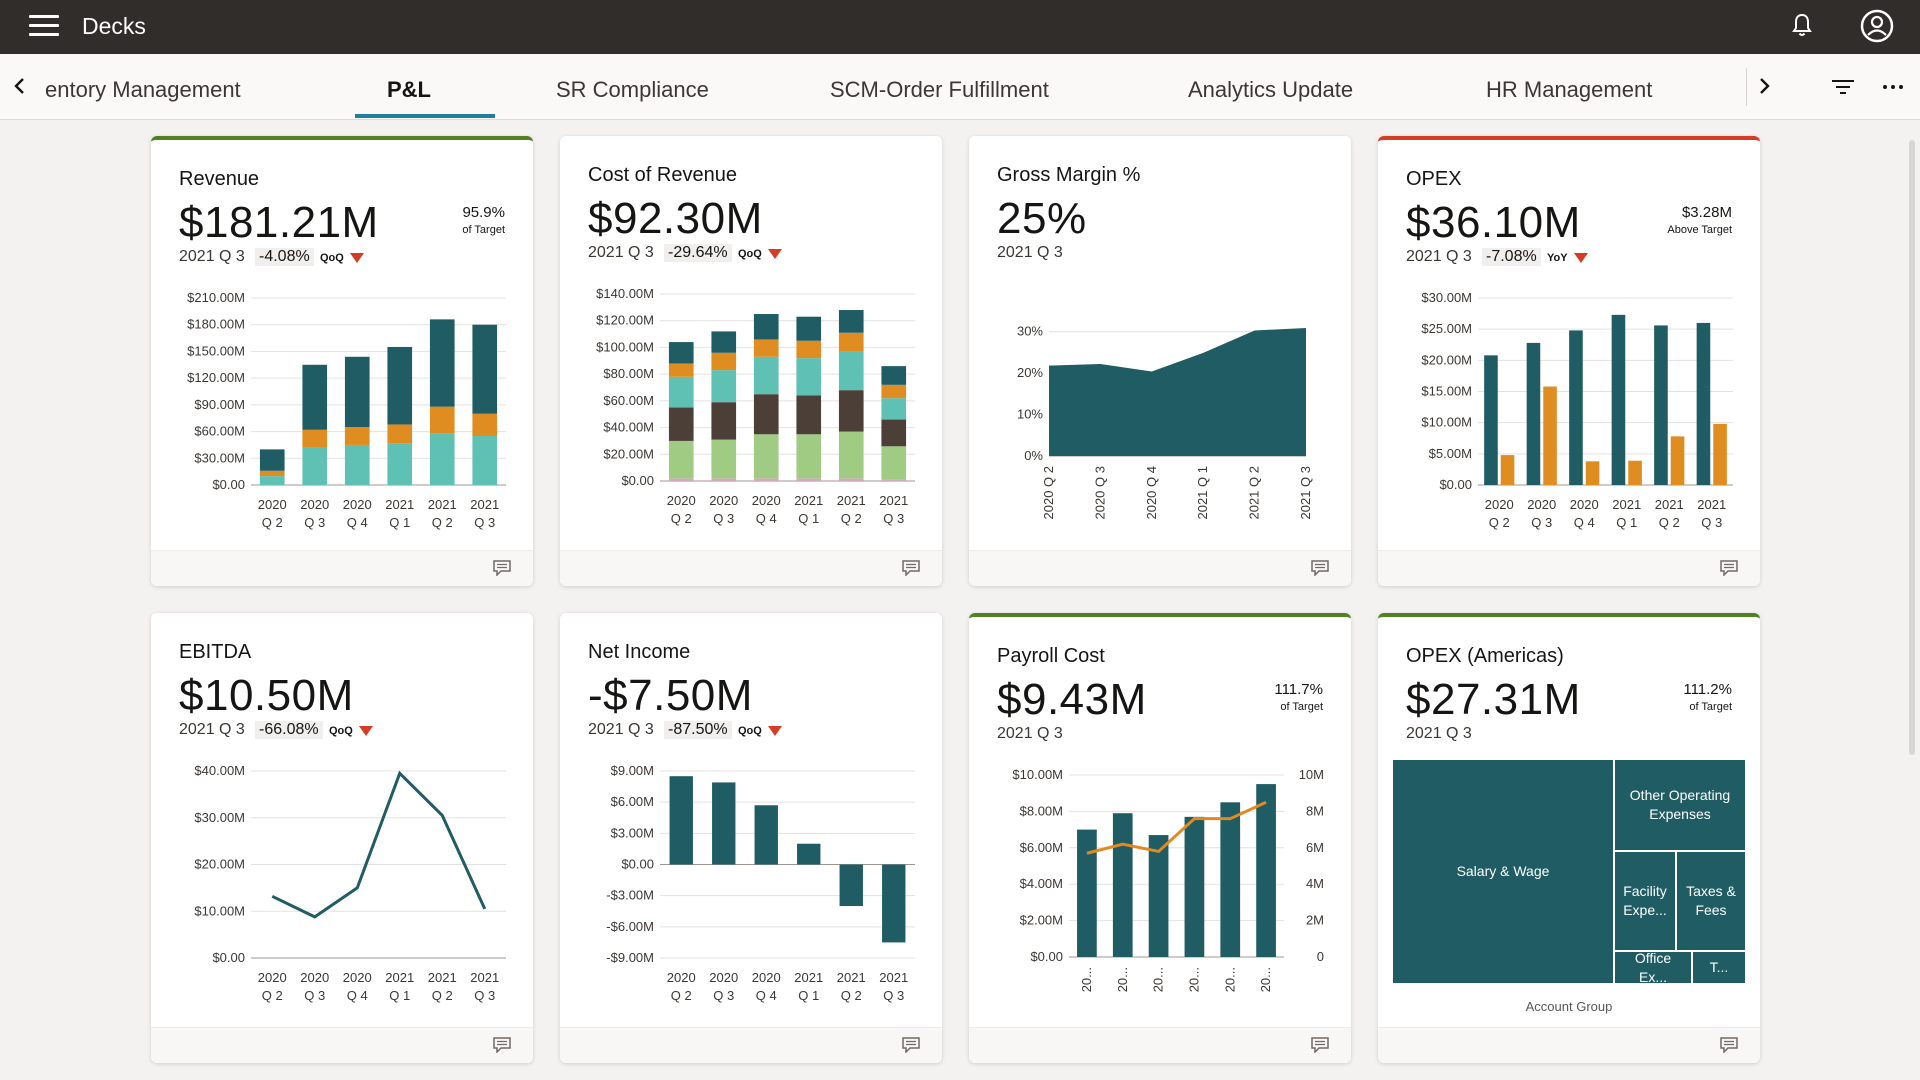 The width and height of the screenshot is (1920, 1080). What do you see at coordinates (1877, 26) in the screenshot?
I see `user-avatar-icon` at bounding box center [1877, 26].